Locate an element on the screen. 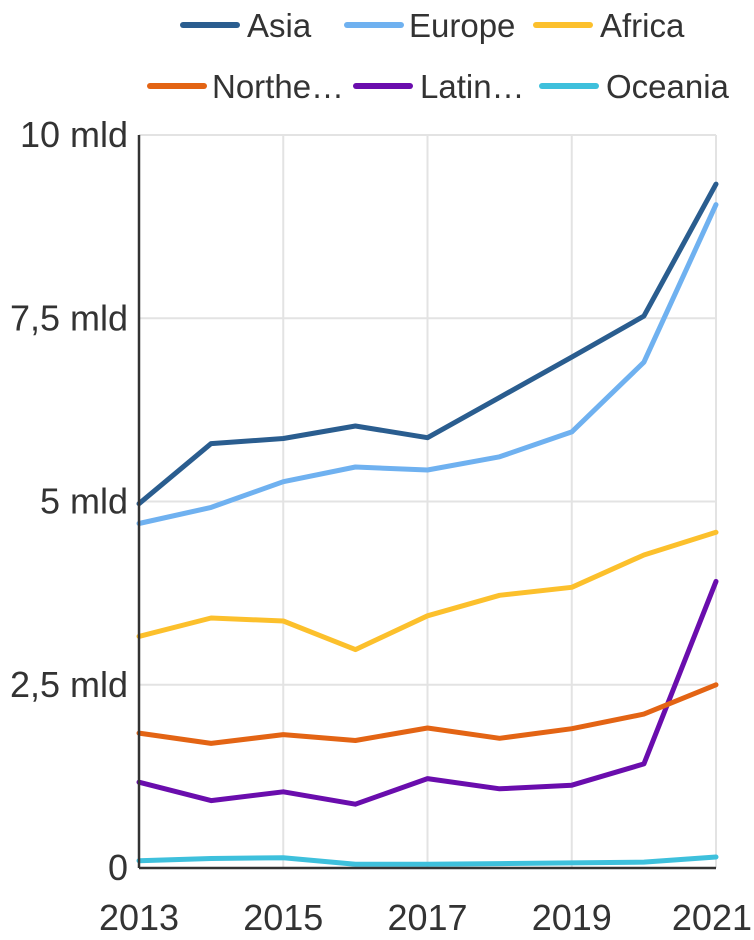 The image size is (754, 940). y-axis-tick-labels: 0 2,5 mld 5 mld 7,5 mld 10 mld is located at coordinates (69, 501).